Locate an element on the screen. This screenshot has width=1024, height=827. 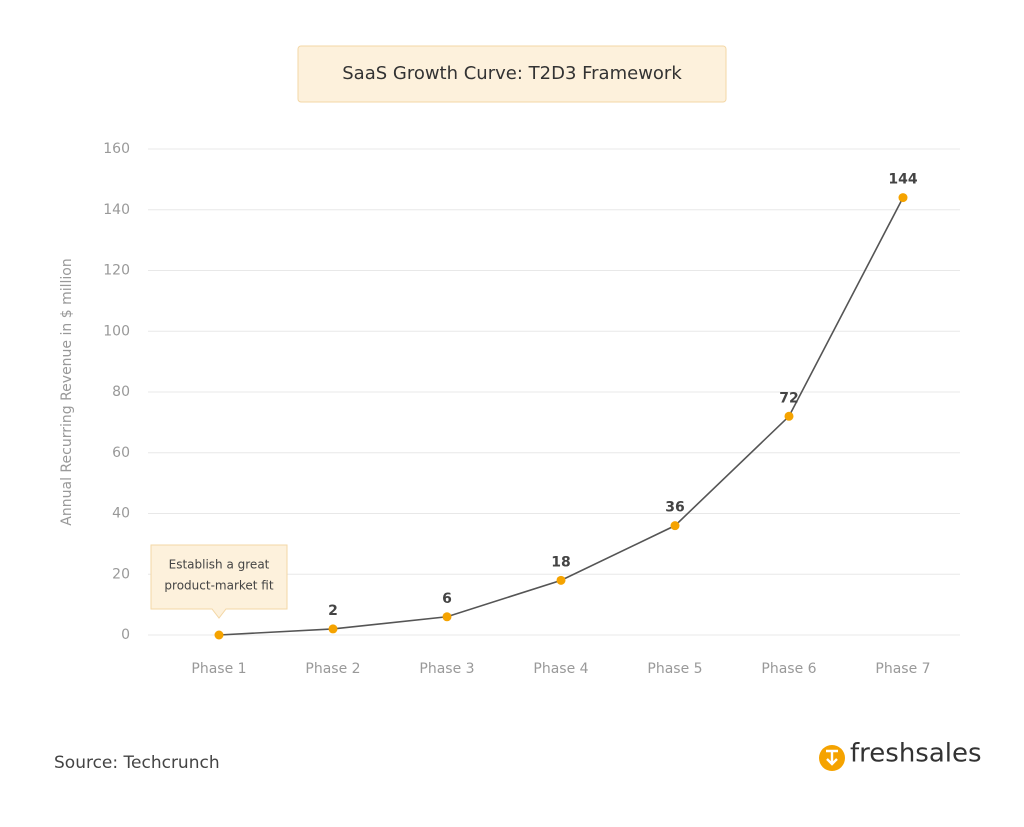
chart-title: SaaS Growth Curve: T2D3 Framework is located at coordinates (512, 73).